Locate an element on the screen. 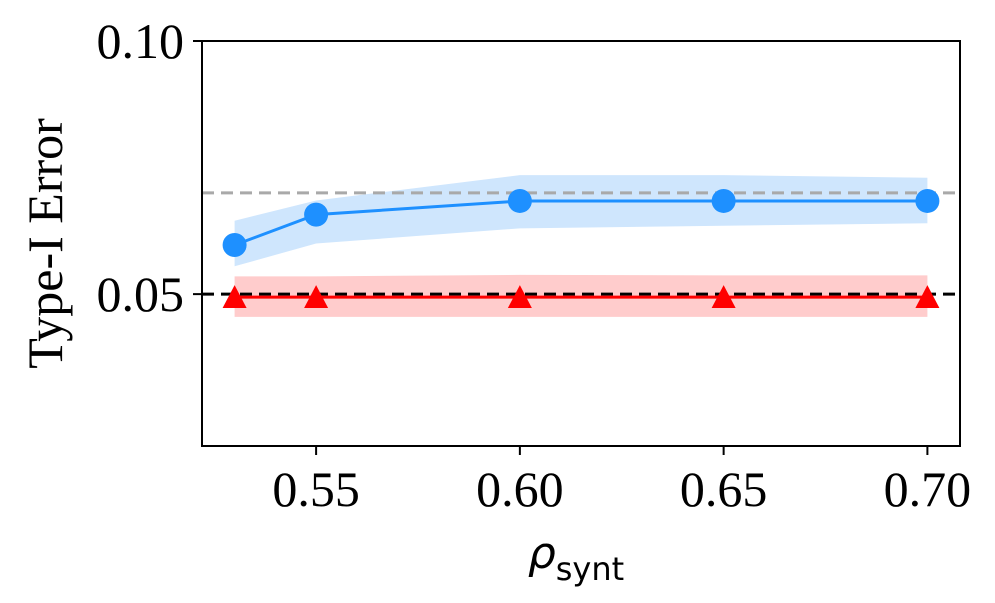  x-tick-label: 0.65 is located at coordinates (724, 489).